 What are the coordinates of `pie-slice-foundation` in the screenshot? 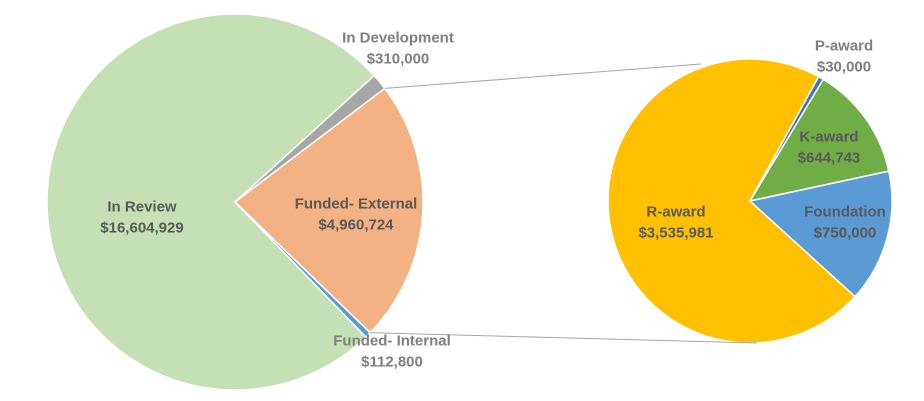 It's located at (821, 234).